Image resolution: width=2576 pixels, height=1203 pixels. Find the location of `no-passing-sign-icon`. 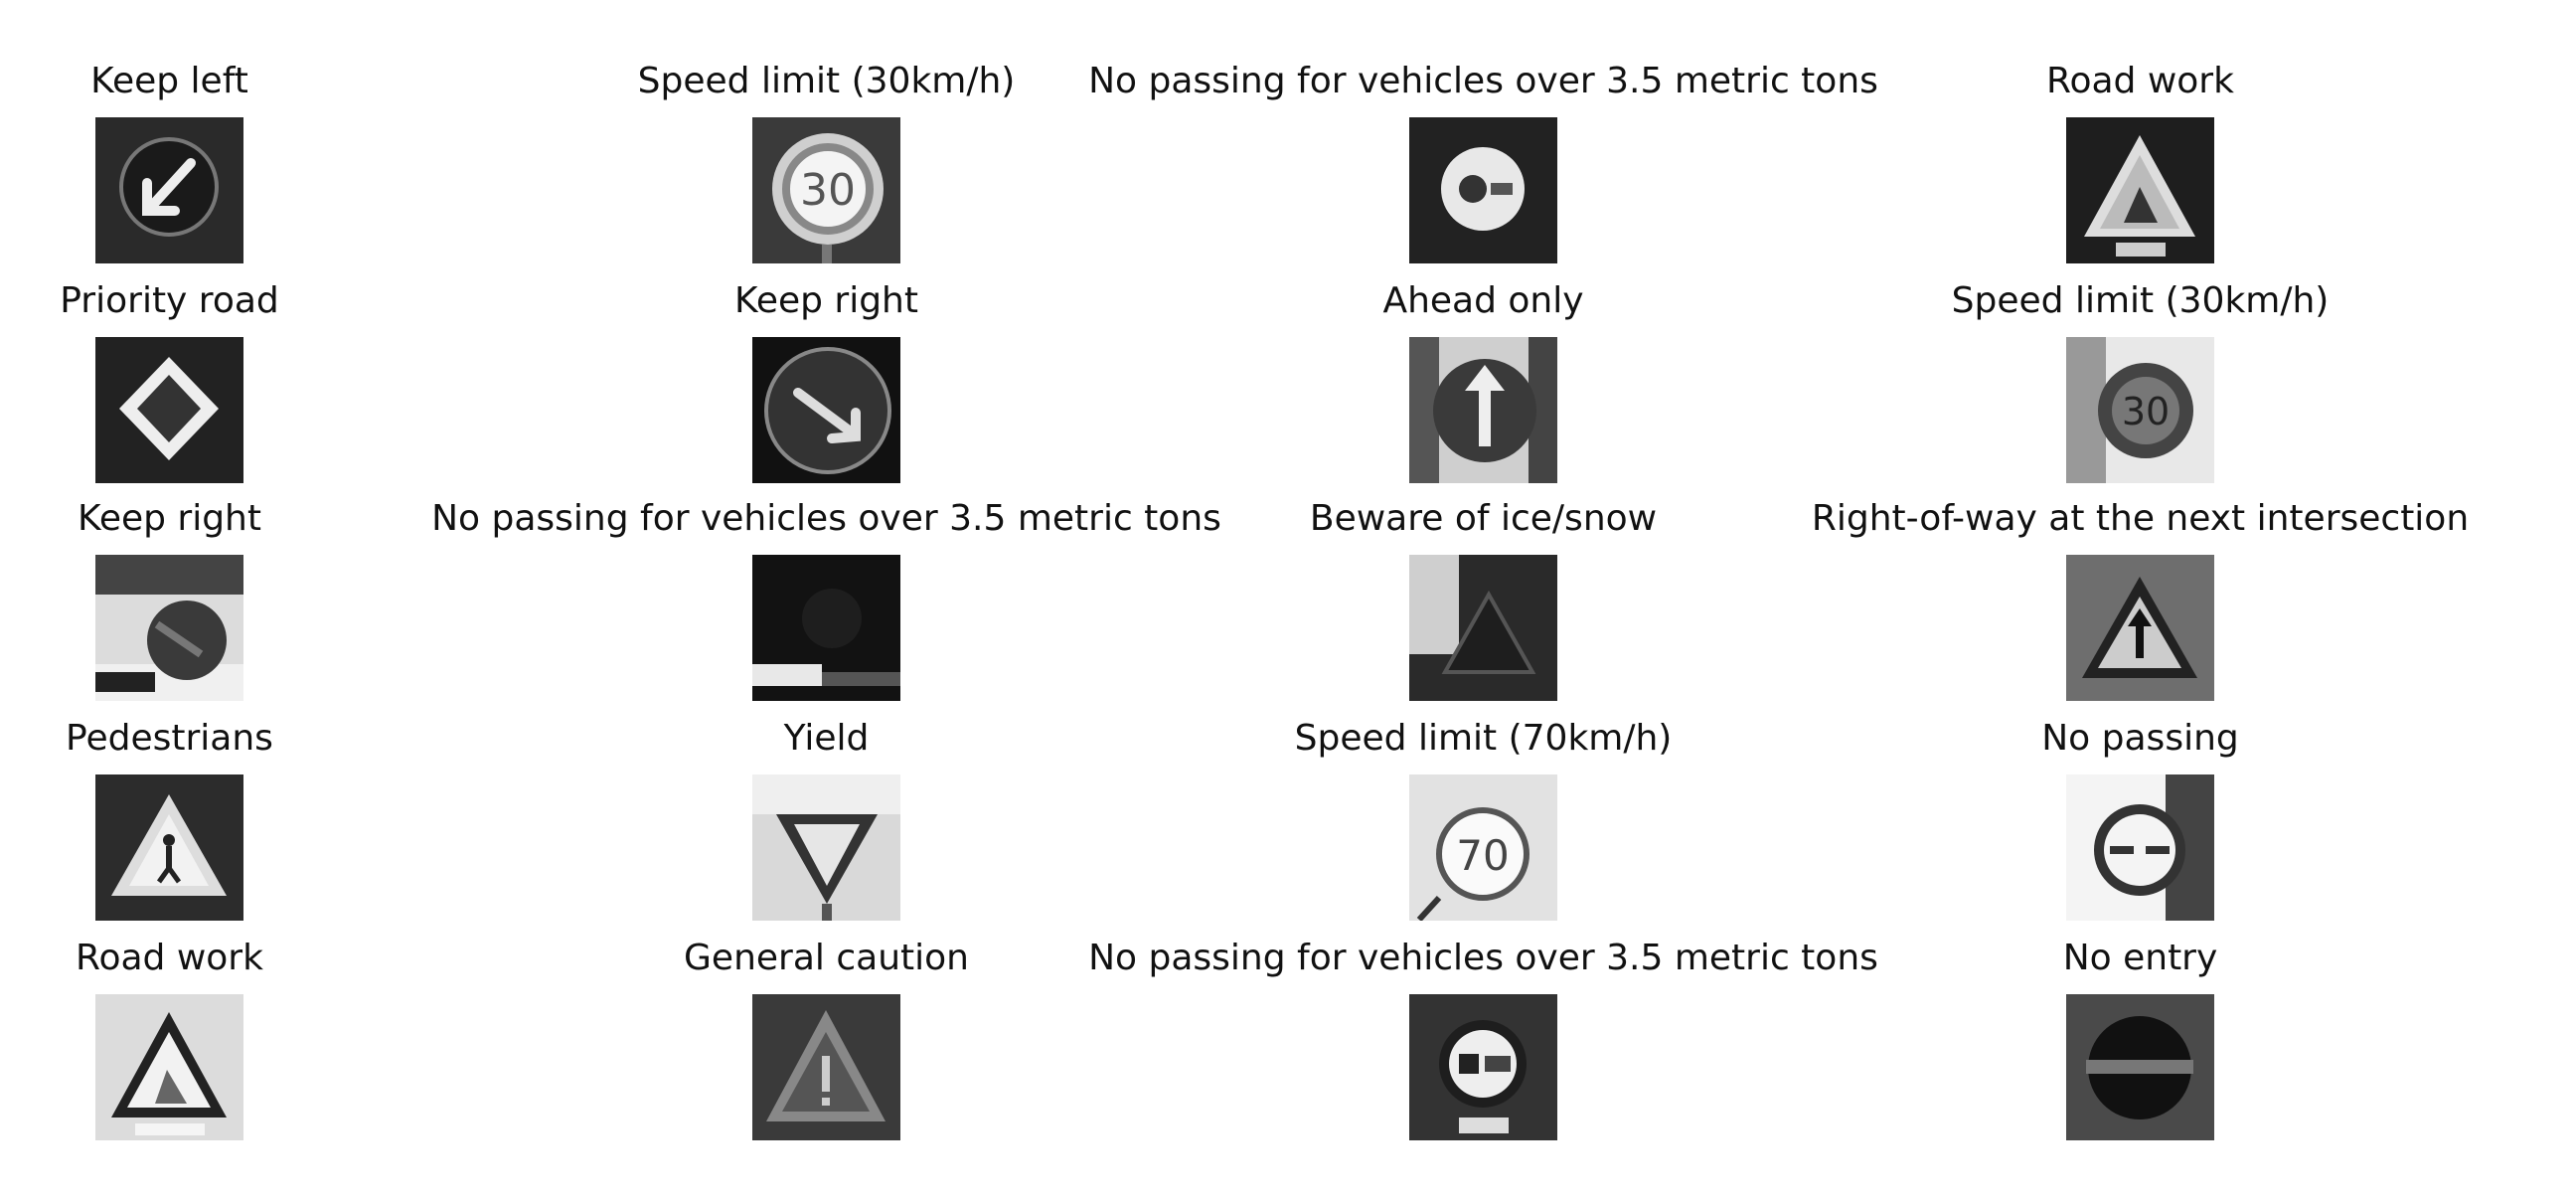

no-passing-sign-icon is located at coordinates (2140, 847).